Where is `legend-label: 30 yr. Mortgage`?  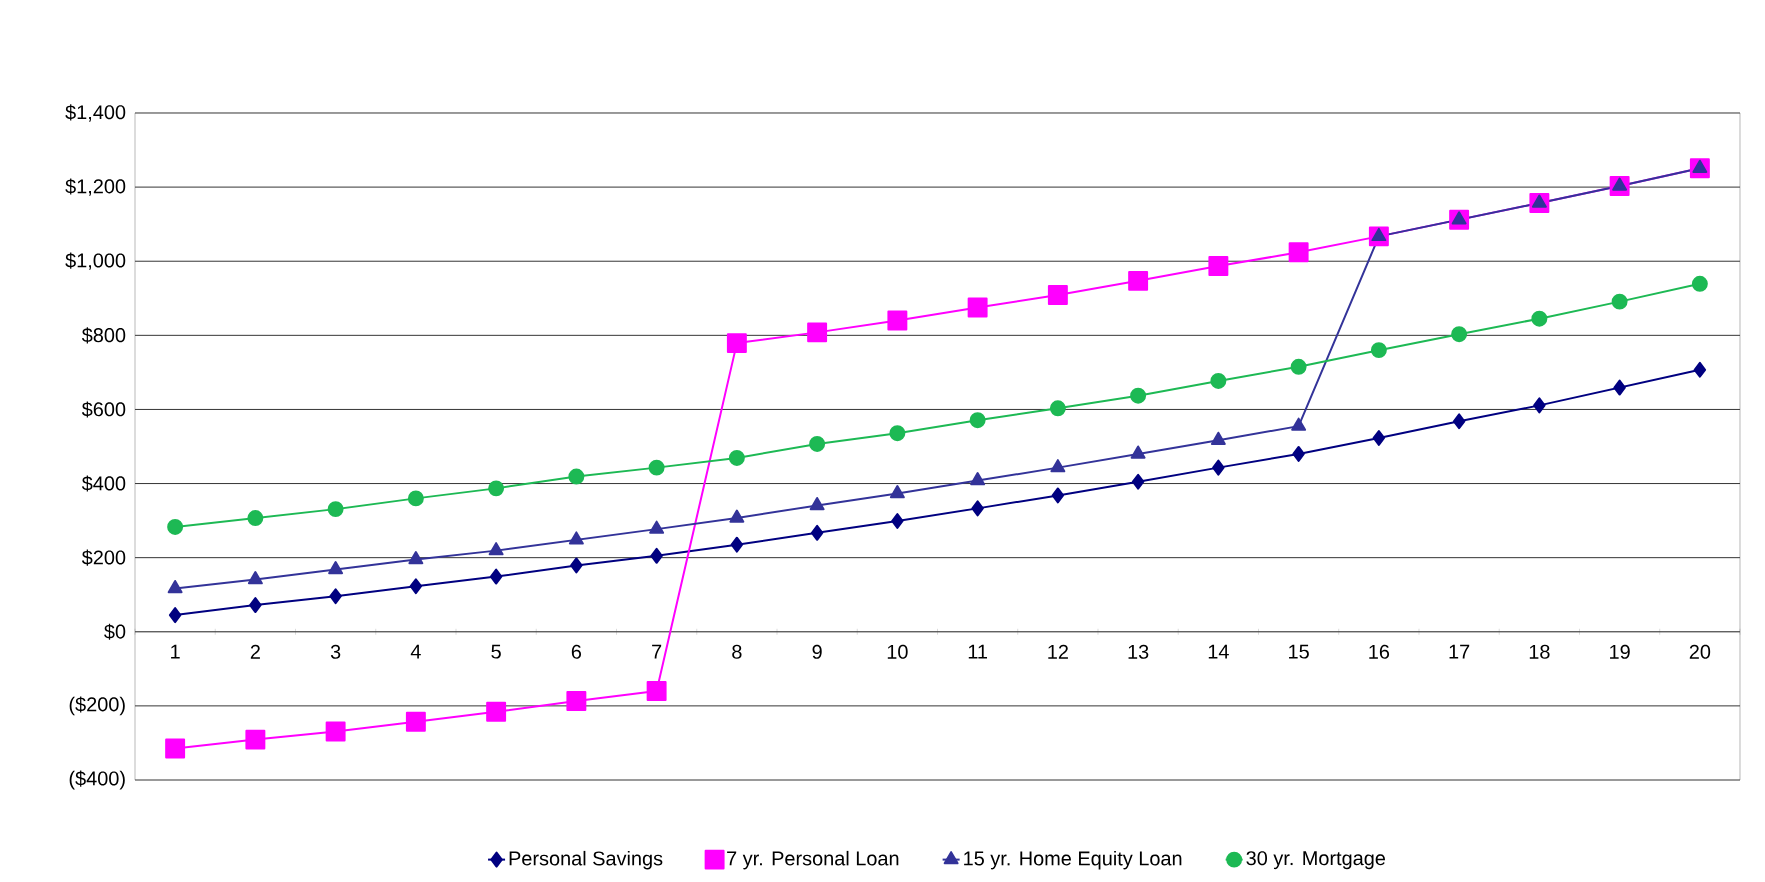
legend-label: 30 yr. Mortgage is located at coordinates (1316, 860).